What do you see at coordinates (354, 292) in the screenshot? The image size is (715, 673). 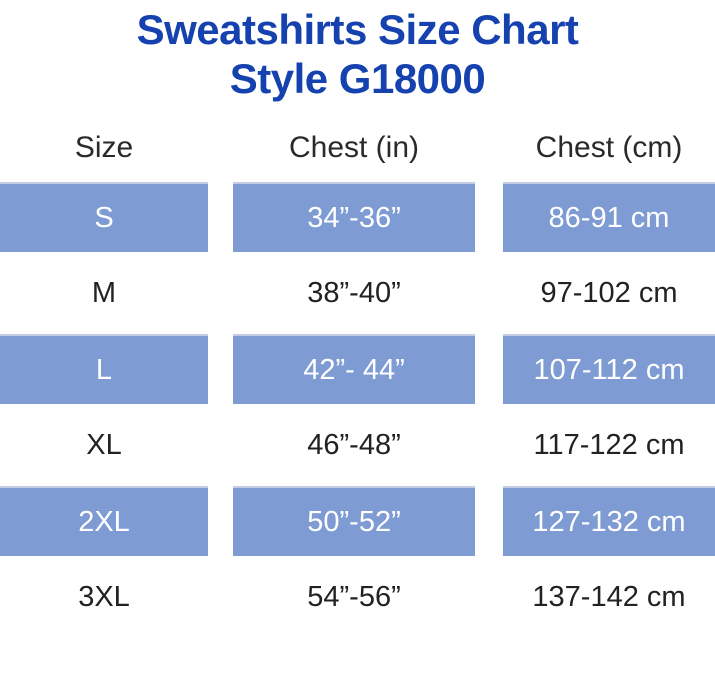 I see `cell-chest-in: 38”-40”` at bounding box center [354, 292].